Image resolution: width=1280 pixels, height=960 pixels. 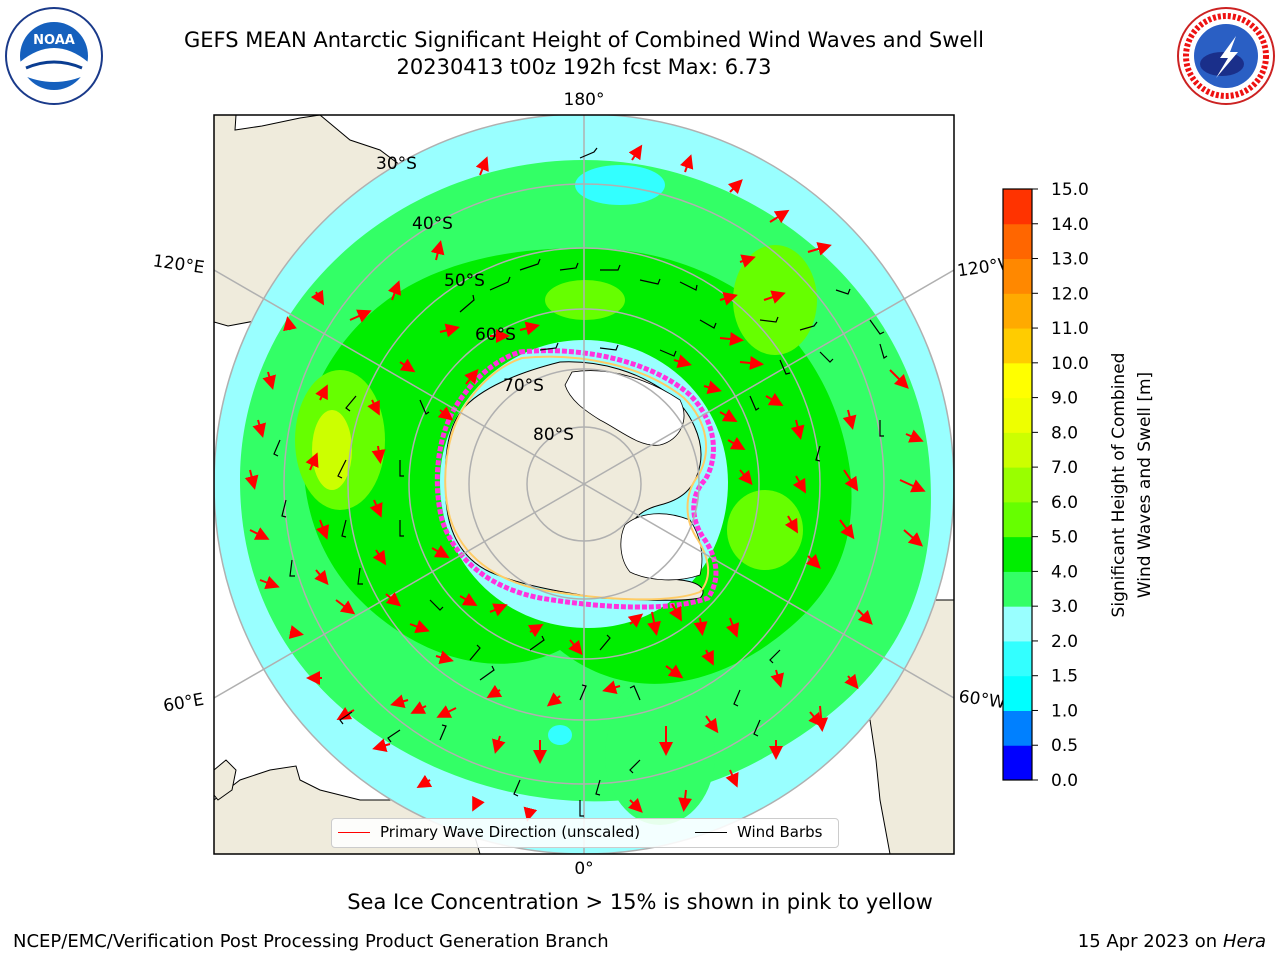 I want to click on svg-text: NOAA, so click(x=54, y=40).